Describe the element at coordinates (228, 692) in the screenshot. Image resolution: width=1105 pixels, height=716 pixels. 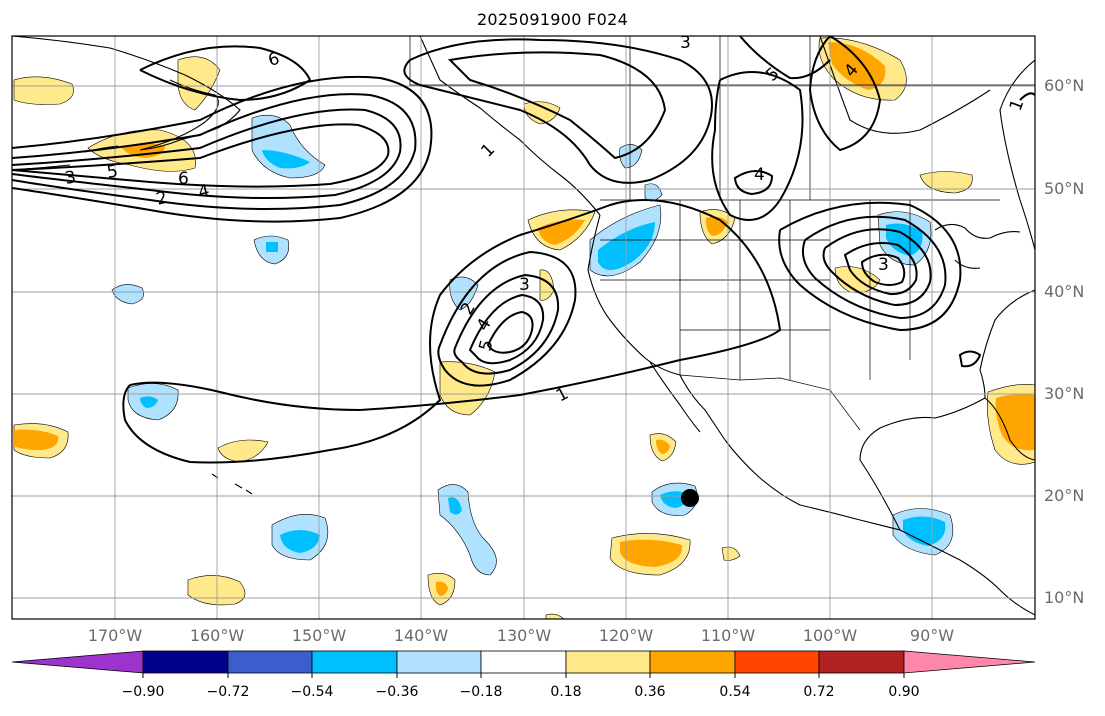
I see `colorbar-tick-label: −0.72` at that location.